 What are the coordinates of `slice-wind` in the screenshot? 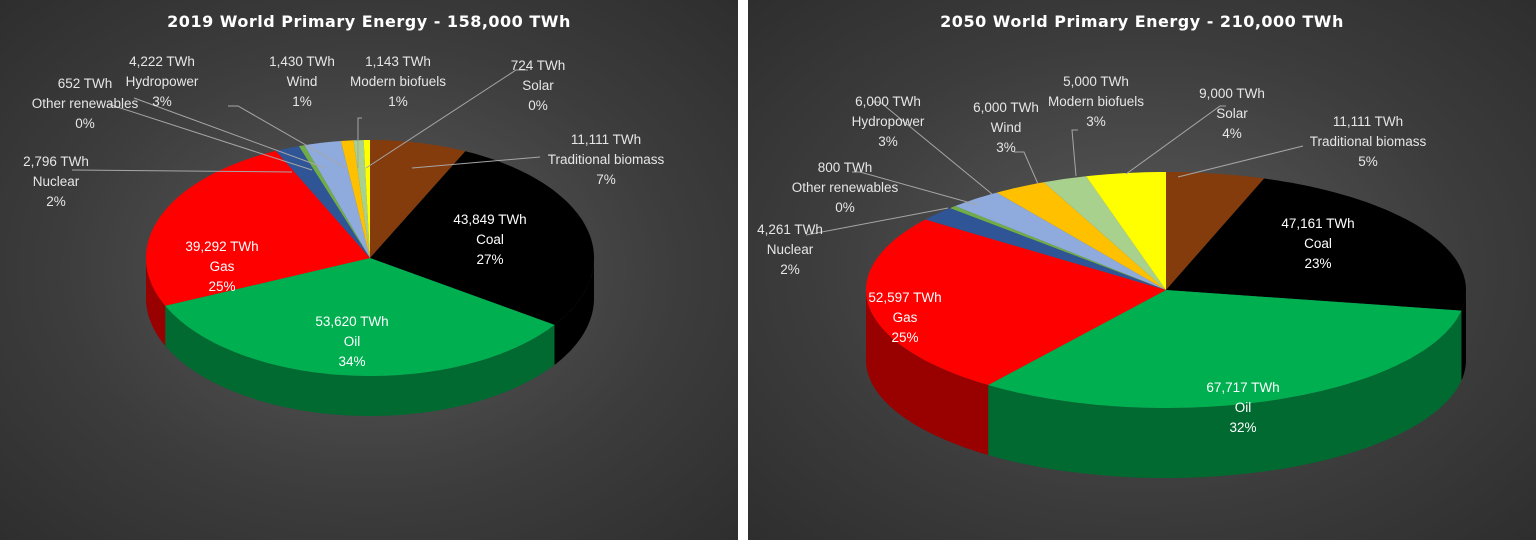 It's located at (355, 199).